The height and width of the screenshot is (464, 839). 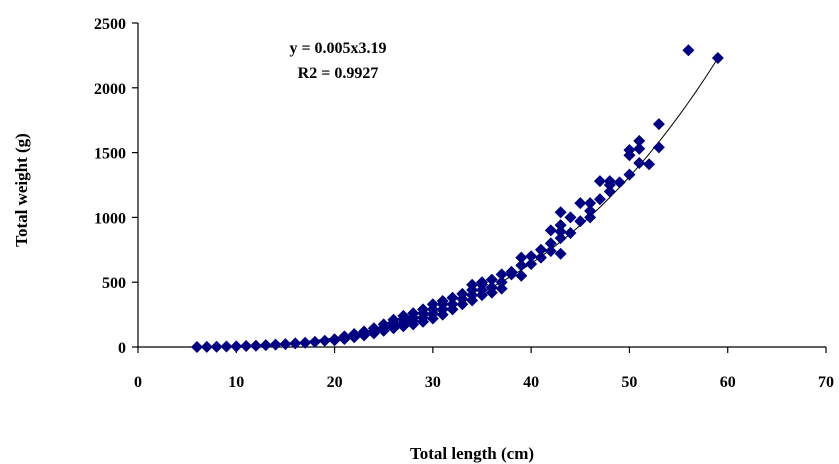 I want to click on y-tick-label: 1500, so click(x=110, y=154).